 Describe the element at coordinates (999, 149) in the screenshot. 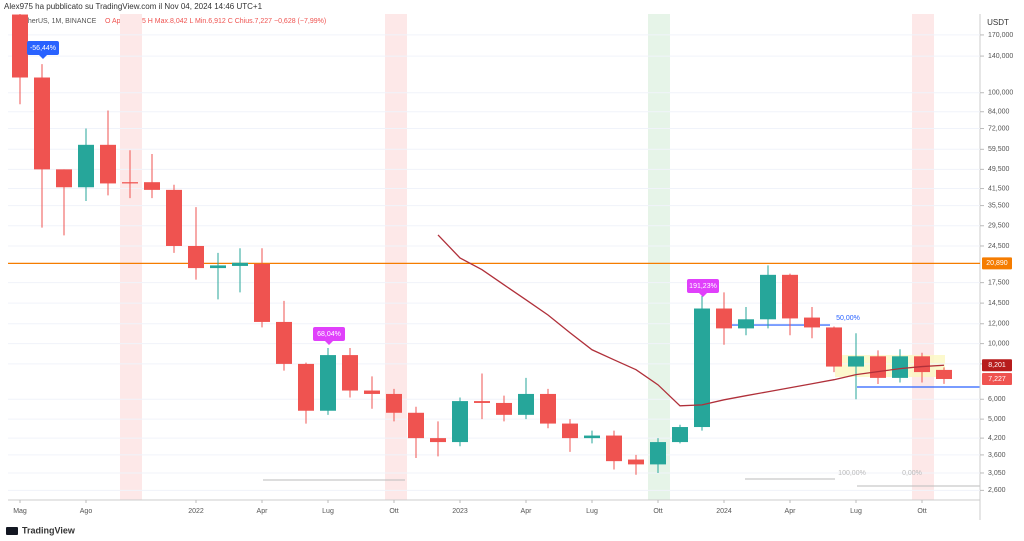

I see `y-tick-label: 59,500` at that location.